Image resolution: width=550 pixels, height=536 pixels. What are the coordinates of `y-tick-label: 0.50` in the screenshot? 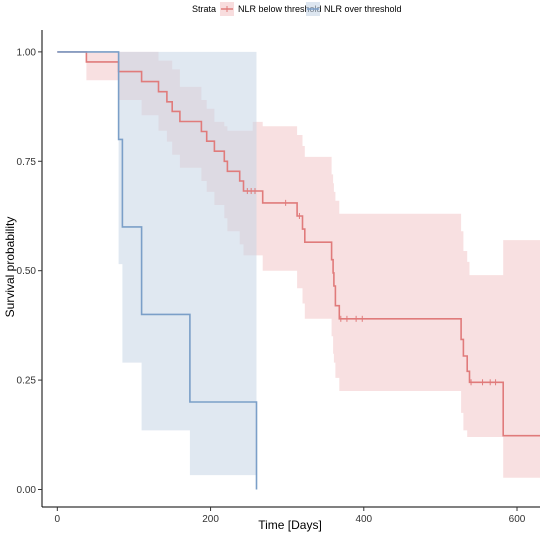 It's located at (27, 271).